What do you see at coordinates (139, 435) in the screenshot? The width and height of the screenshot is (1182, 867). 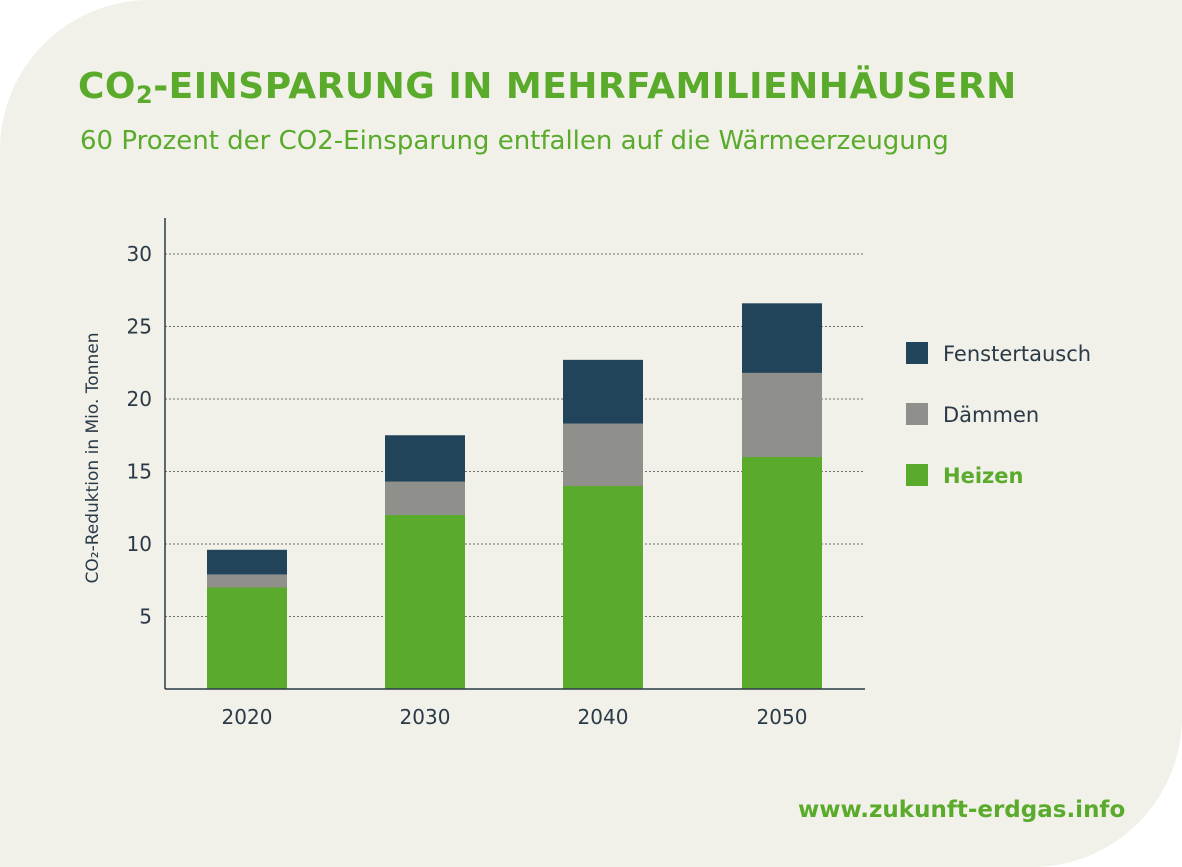 I see `y-tick-labels: 5 10 15 20 25 30` at bounding box center [139, 435].